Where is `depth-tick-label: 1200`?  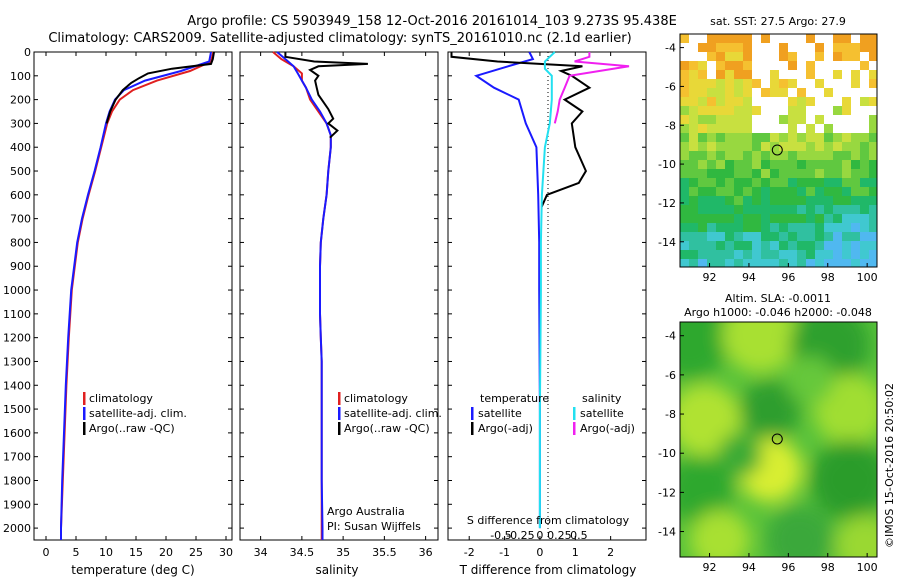
depth-tick-label: 1200 is located at coordinates (17, 338).